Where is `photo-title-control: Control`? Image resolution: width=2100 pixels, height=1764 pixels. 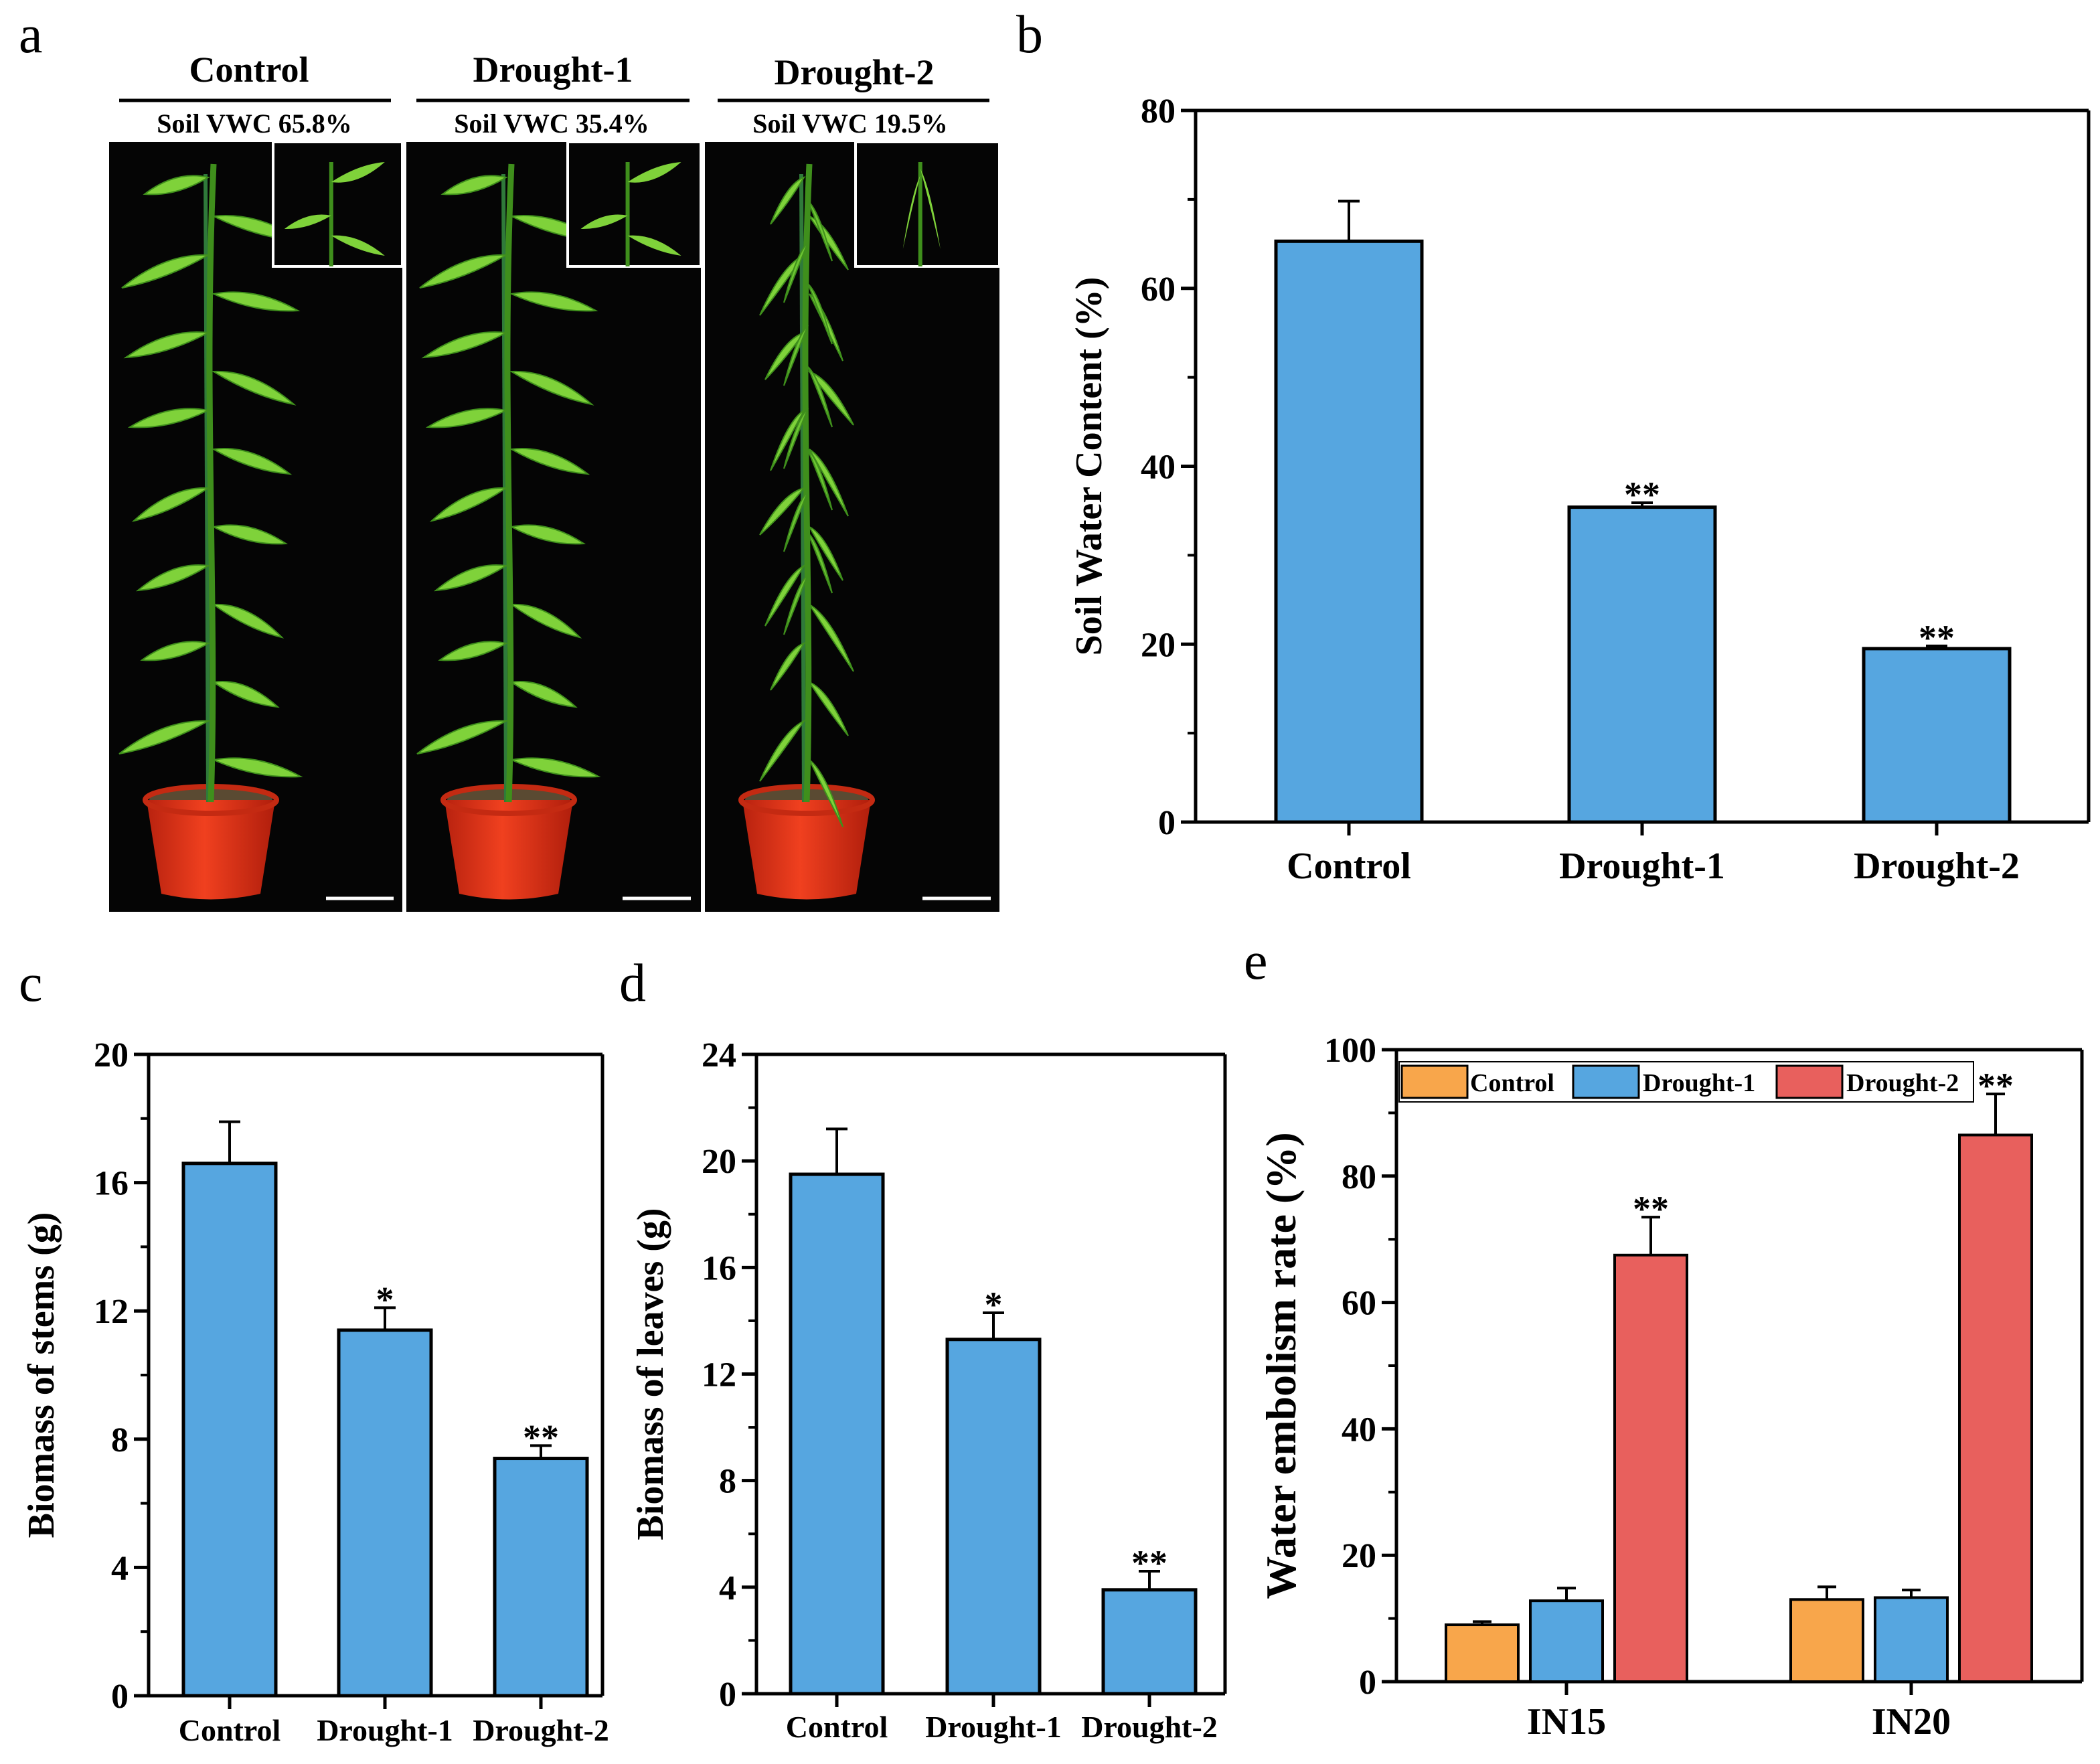 photo-title-control: Control is located at coordinates (249, 70).